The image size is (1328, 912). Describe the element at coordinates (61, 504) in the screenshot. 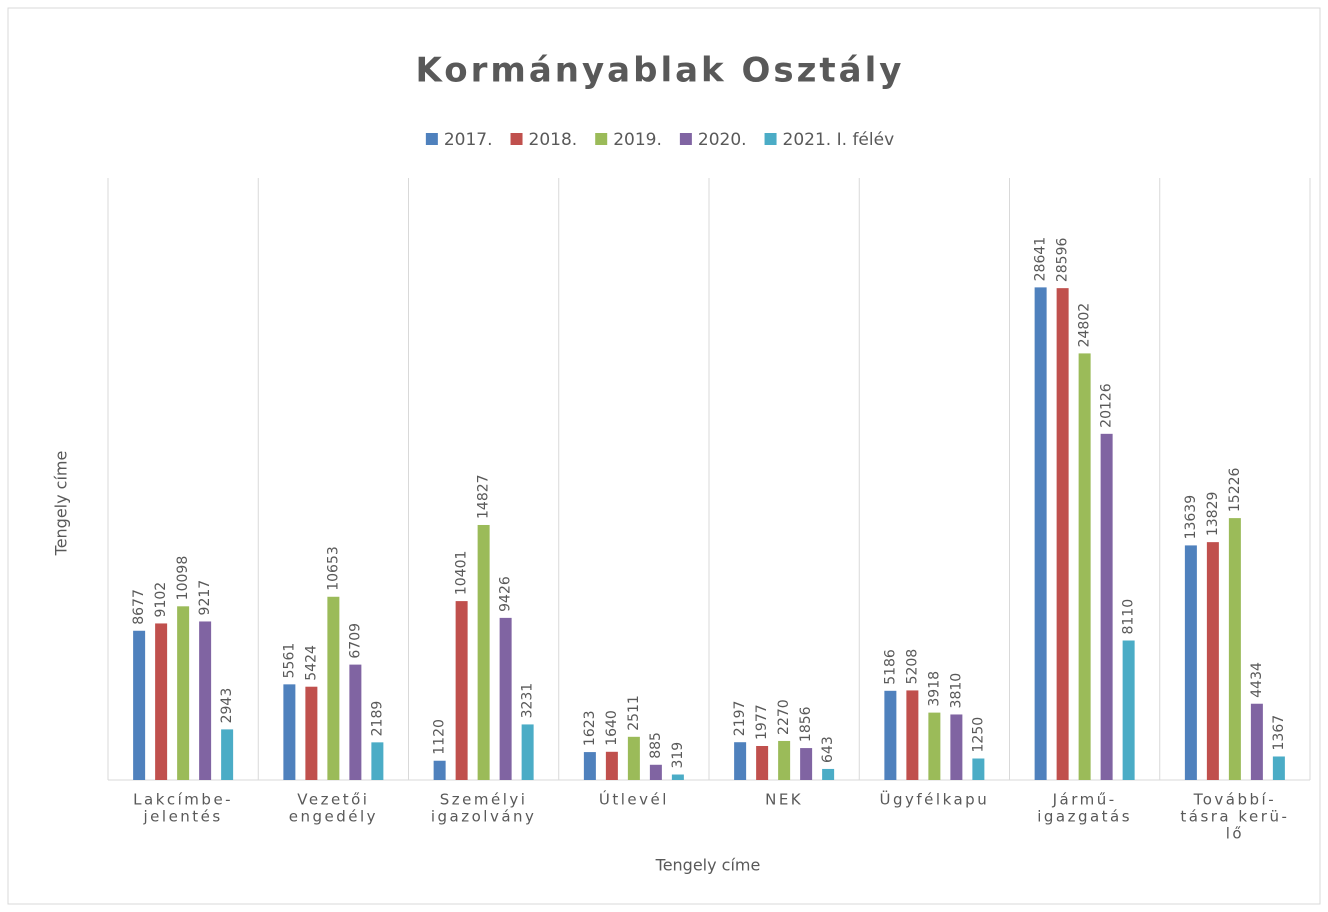

I see `y-axis-title: Tengely címe` at that location.